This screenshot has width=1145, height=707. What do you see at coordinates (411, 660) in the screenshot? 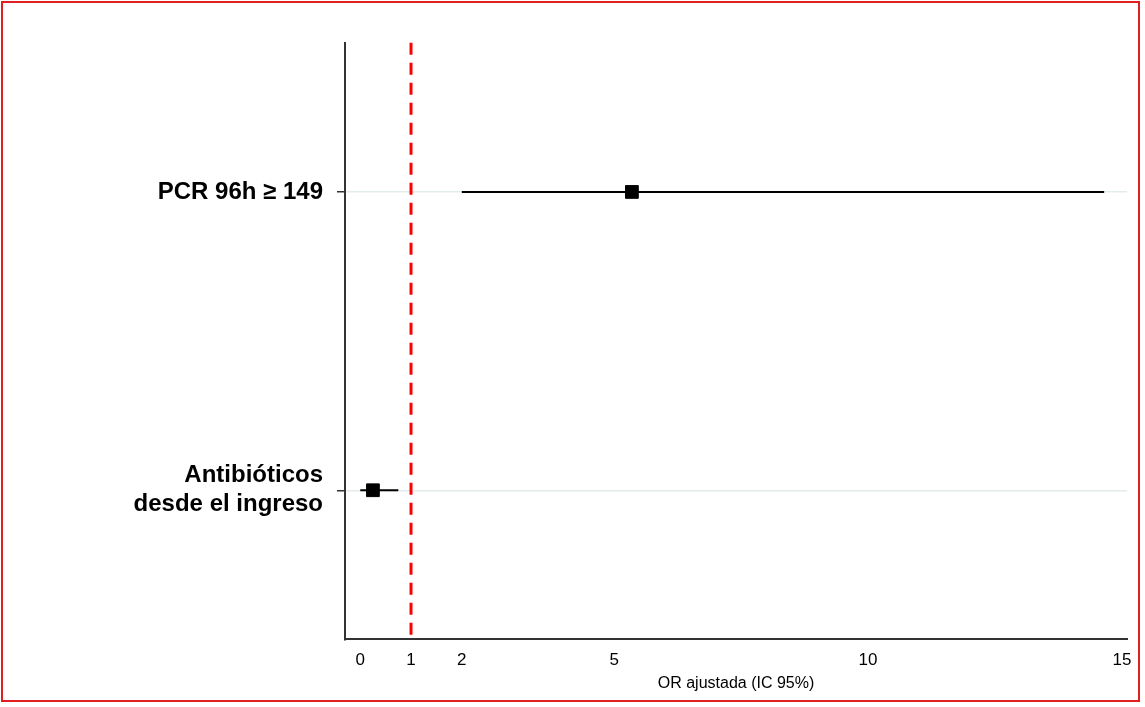
I see `x-tick-label: 1` at bounding box center [411, 660].